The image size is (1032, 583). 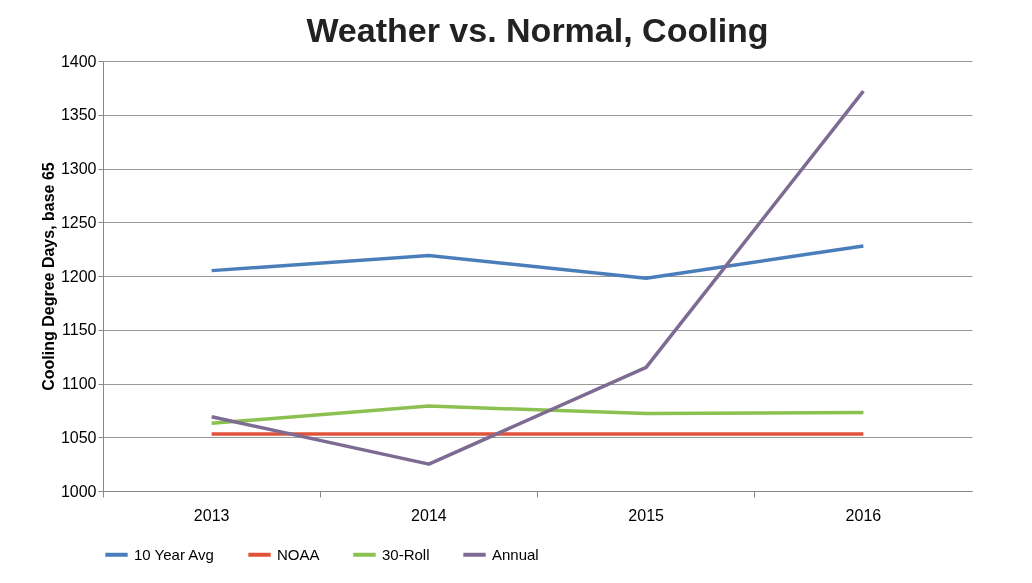 What do you see at coordinates (78, 115) in the screenshot?
I see `y-tick-label: 1350` at bounding box center [78, 115].